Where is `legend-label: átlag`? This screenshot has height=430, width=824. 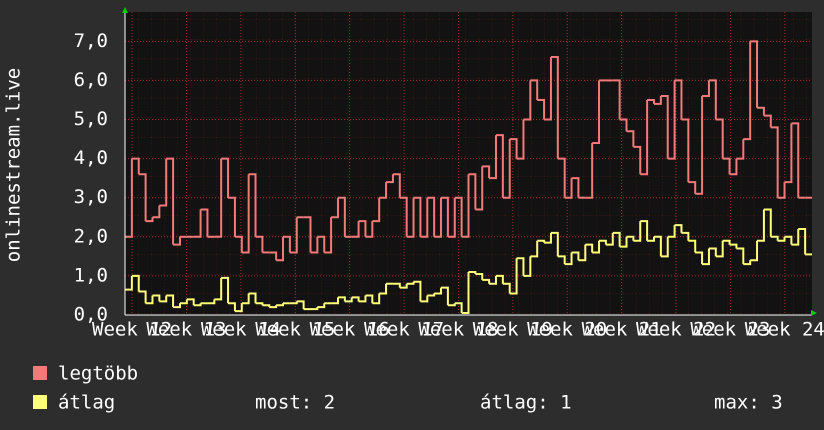 legend-label: átlag is located at coordinates (86, 403).